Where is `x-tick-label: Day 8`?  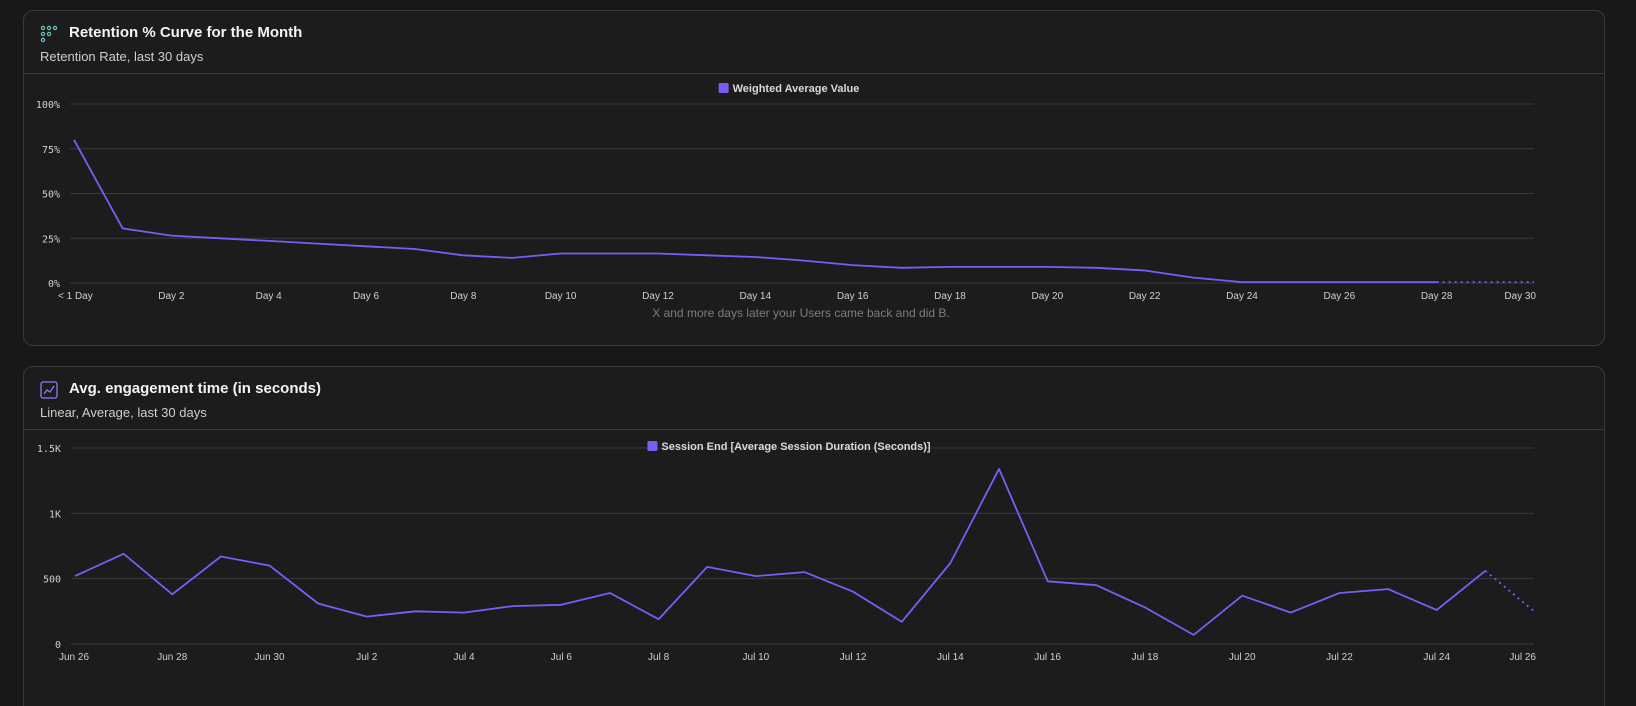 x-tick-label: Day 8 is located at coordinates (463, 296).